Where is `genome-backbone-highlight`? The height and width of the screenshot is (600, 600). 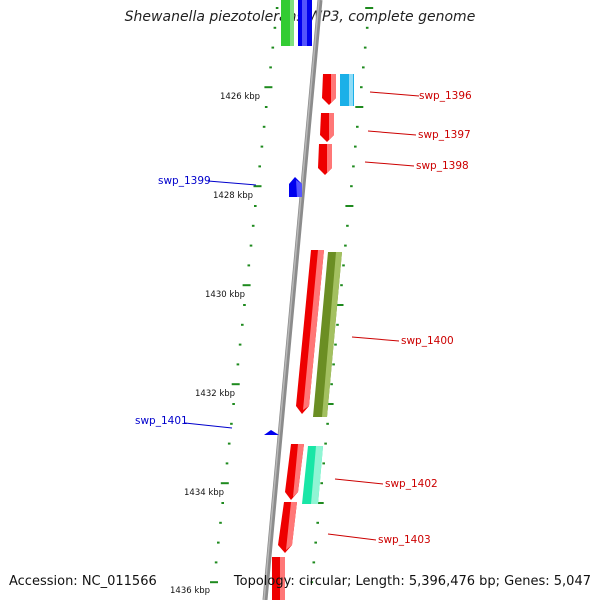
genome-backbone-highlight is located at coordinates (291, 300).